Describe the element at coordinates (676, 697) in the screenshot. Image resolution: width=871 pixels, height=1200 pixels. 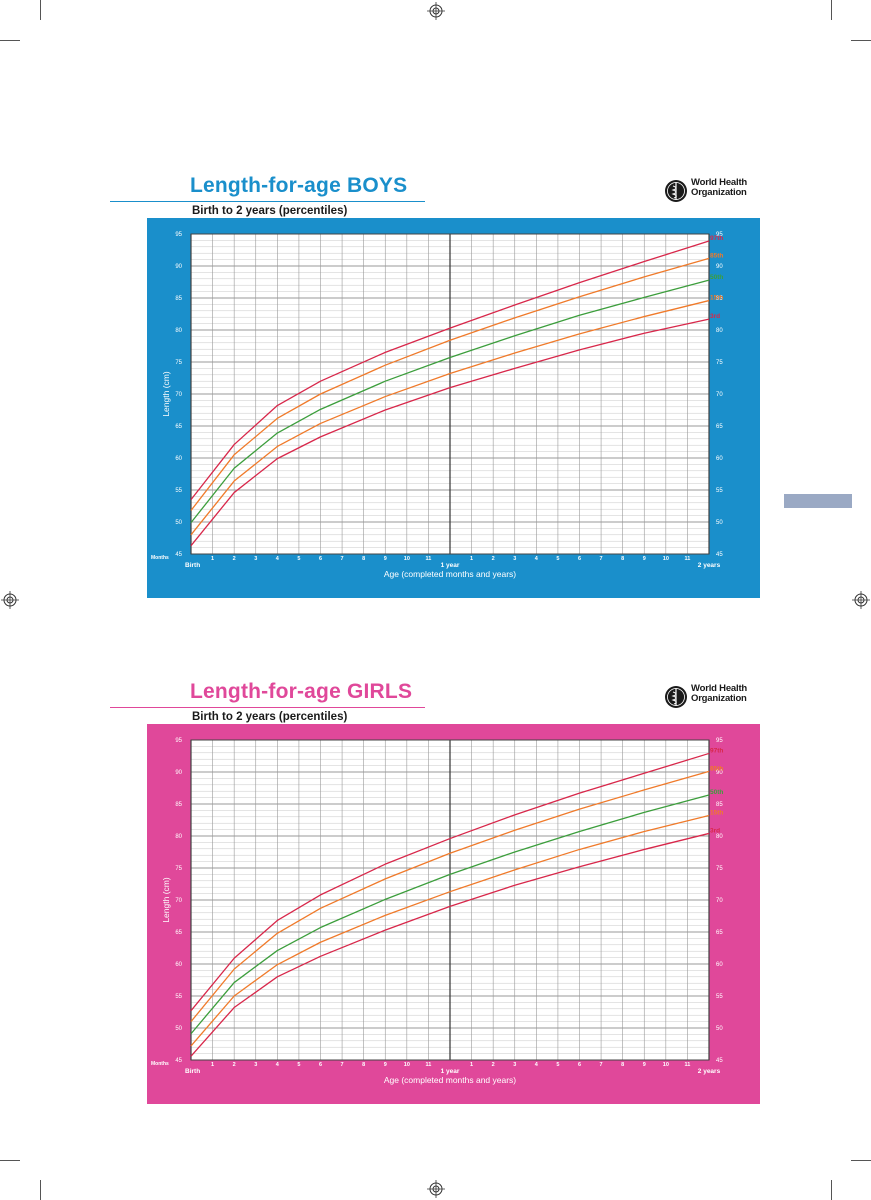
I see `who-emblem-icon` at that location.